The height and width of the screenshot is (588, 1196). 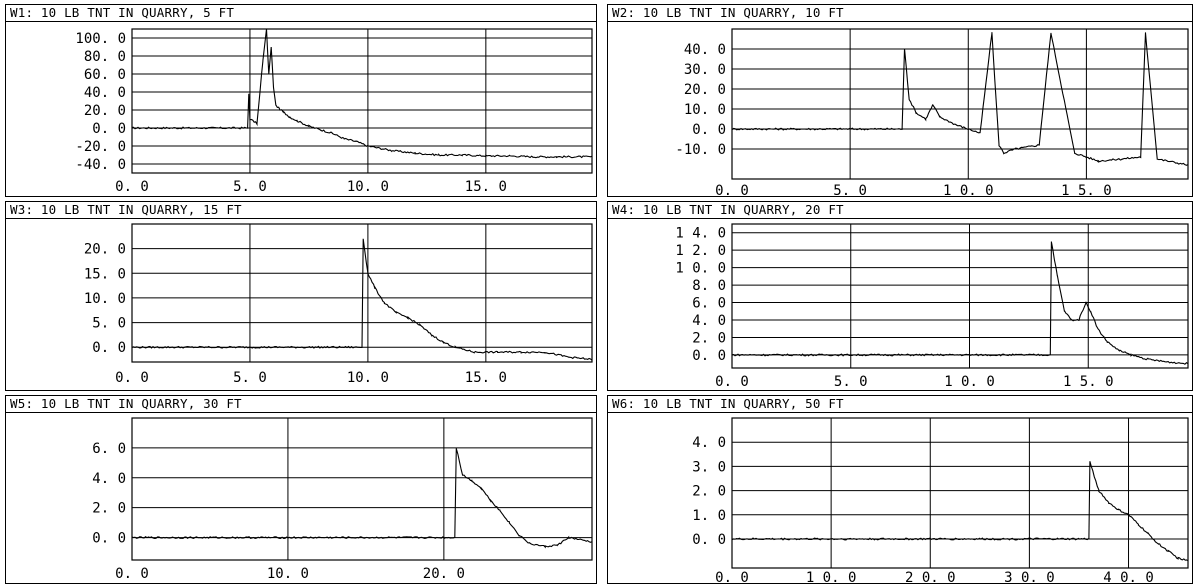 I want to click on panel-title: W2: 10 LB TNT IN QUARRY, 10 FT, so click(x=728, y=12).